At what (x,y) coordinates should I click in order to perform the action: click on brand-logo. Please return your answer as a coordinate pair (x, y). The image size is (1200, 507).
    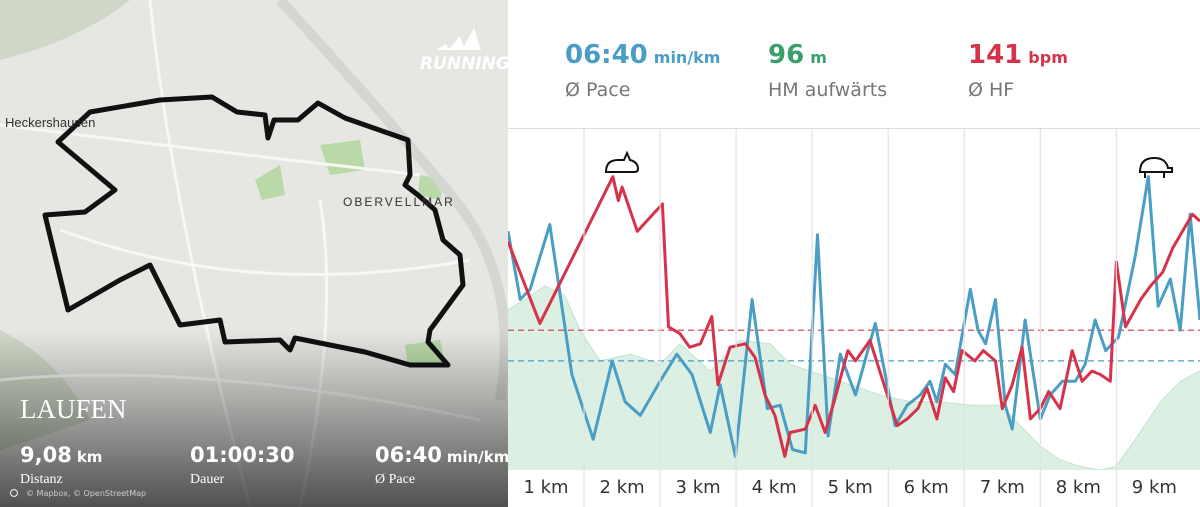
    Looking at the image, I should click on (458, 39).